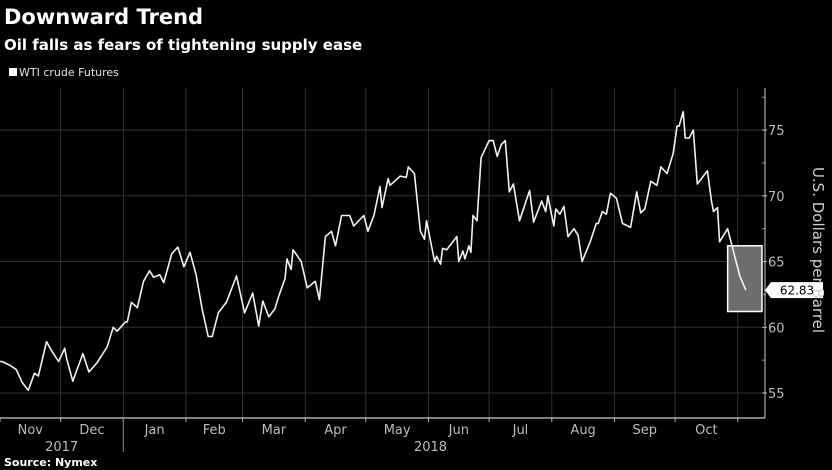  What do you see at coordinates (13, 72) in the screenshot?
I see `legend-swatch` at bounding box center [13, 72].